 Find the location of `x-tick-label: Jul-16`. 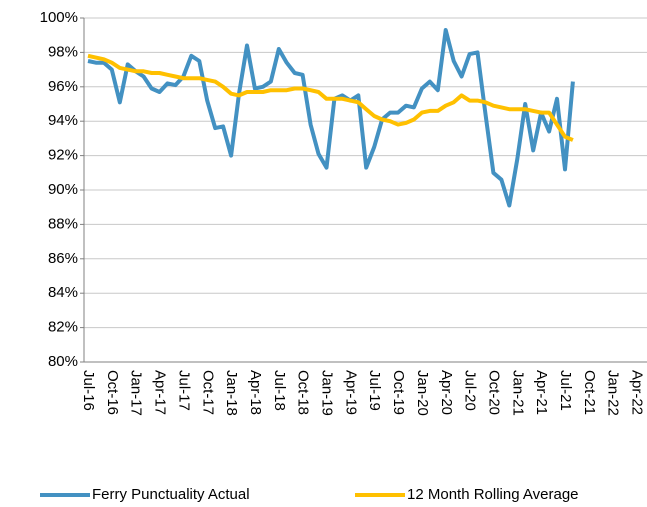

x-tick-label: Jul-16 is located at coordinates (88, 390).